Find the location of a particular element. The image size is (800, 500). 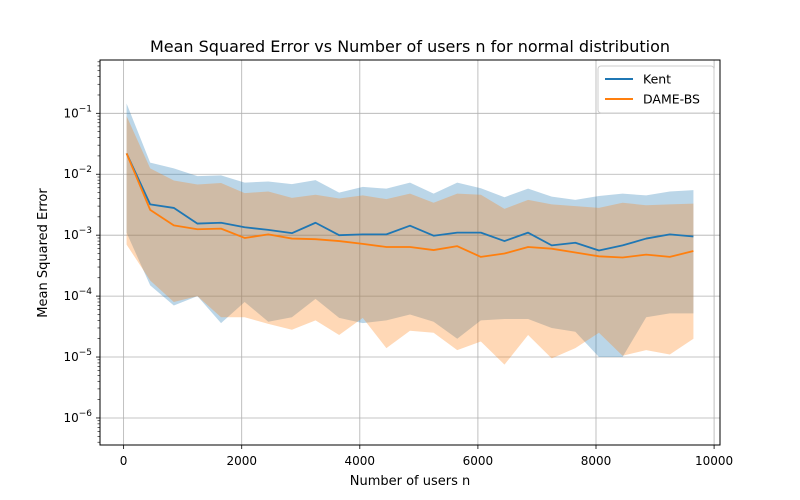

y-tick-label: 10⁻⁴ is located at coordinates (77, 295).